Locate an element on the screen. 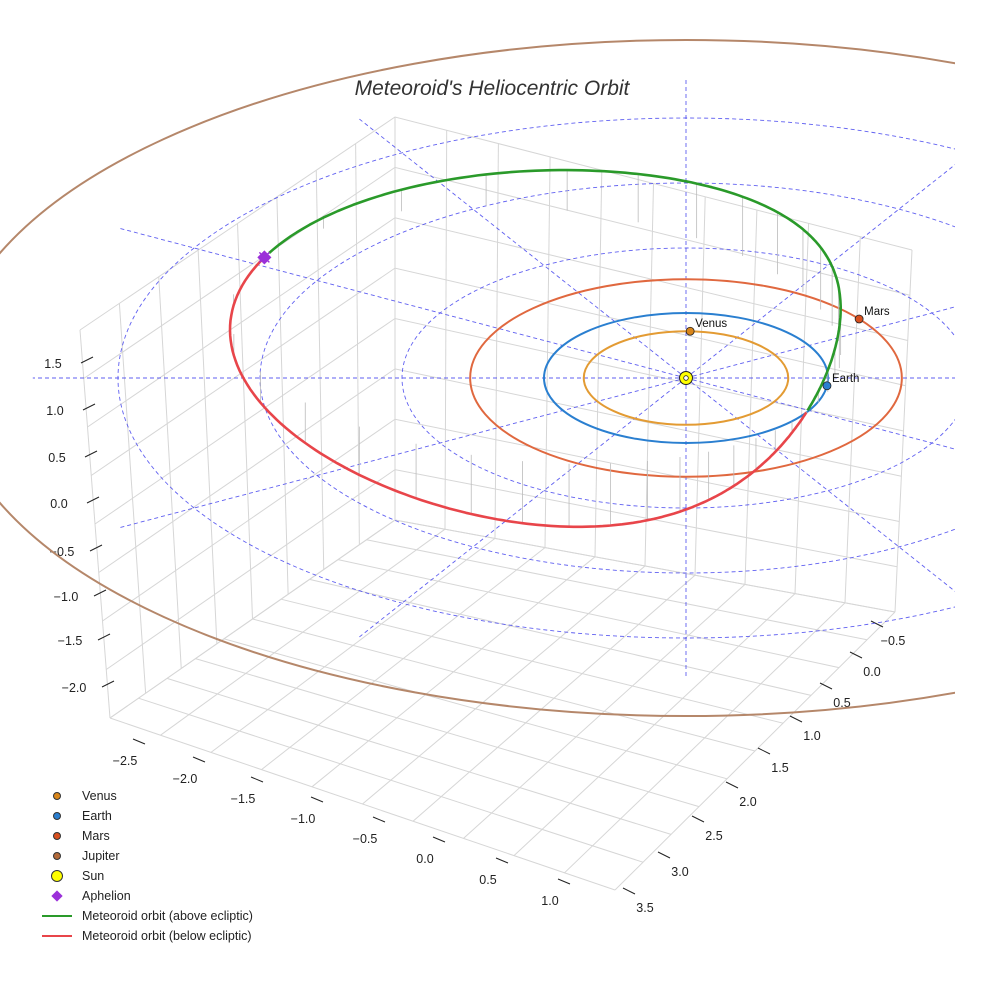  orbit-mars is located at coordinates (686, 378).